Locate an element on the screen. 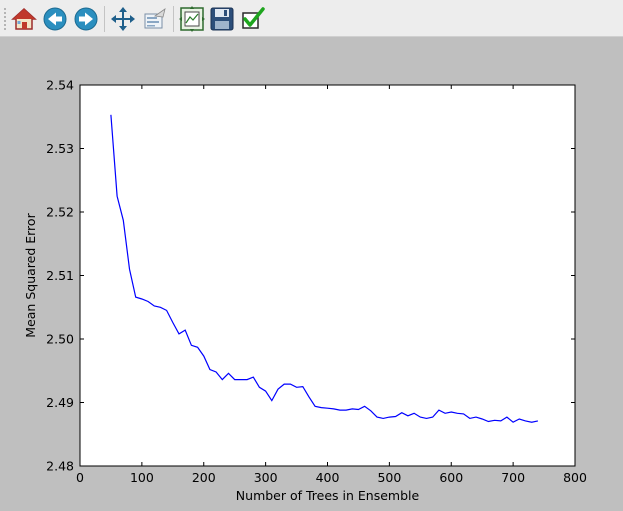 This screenshot has width=623, height=511. navigation-toolbar is located at coordinates (311, 18).